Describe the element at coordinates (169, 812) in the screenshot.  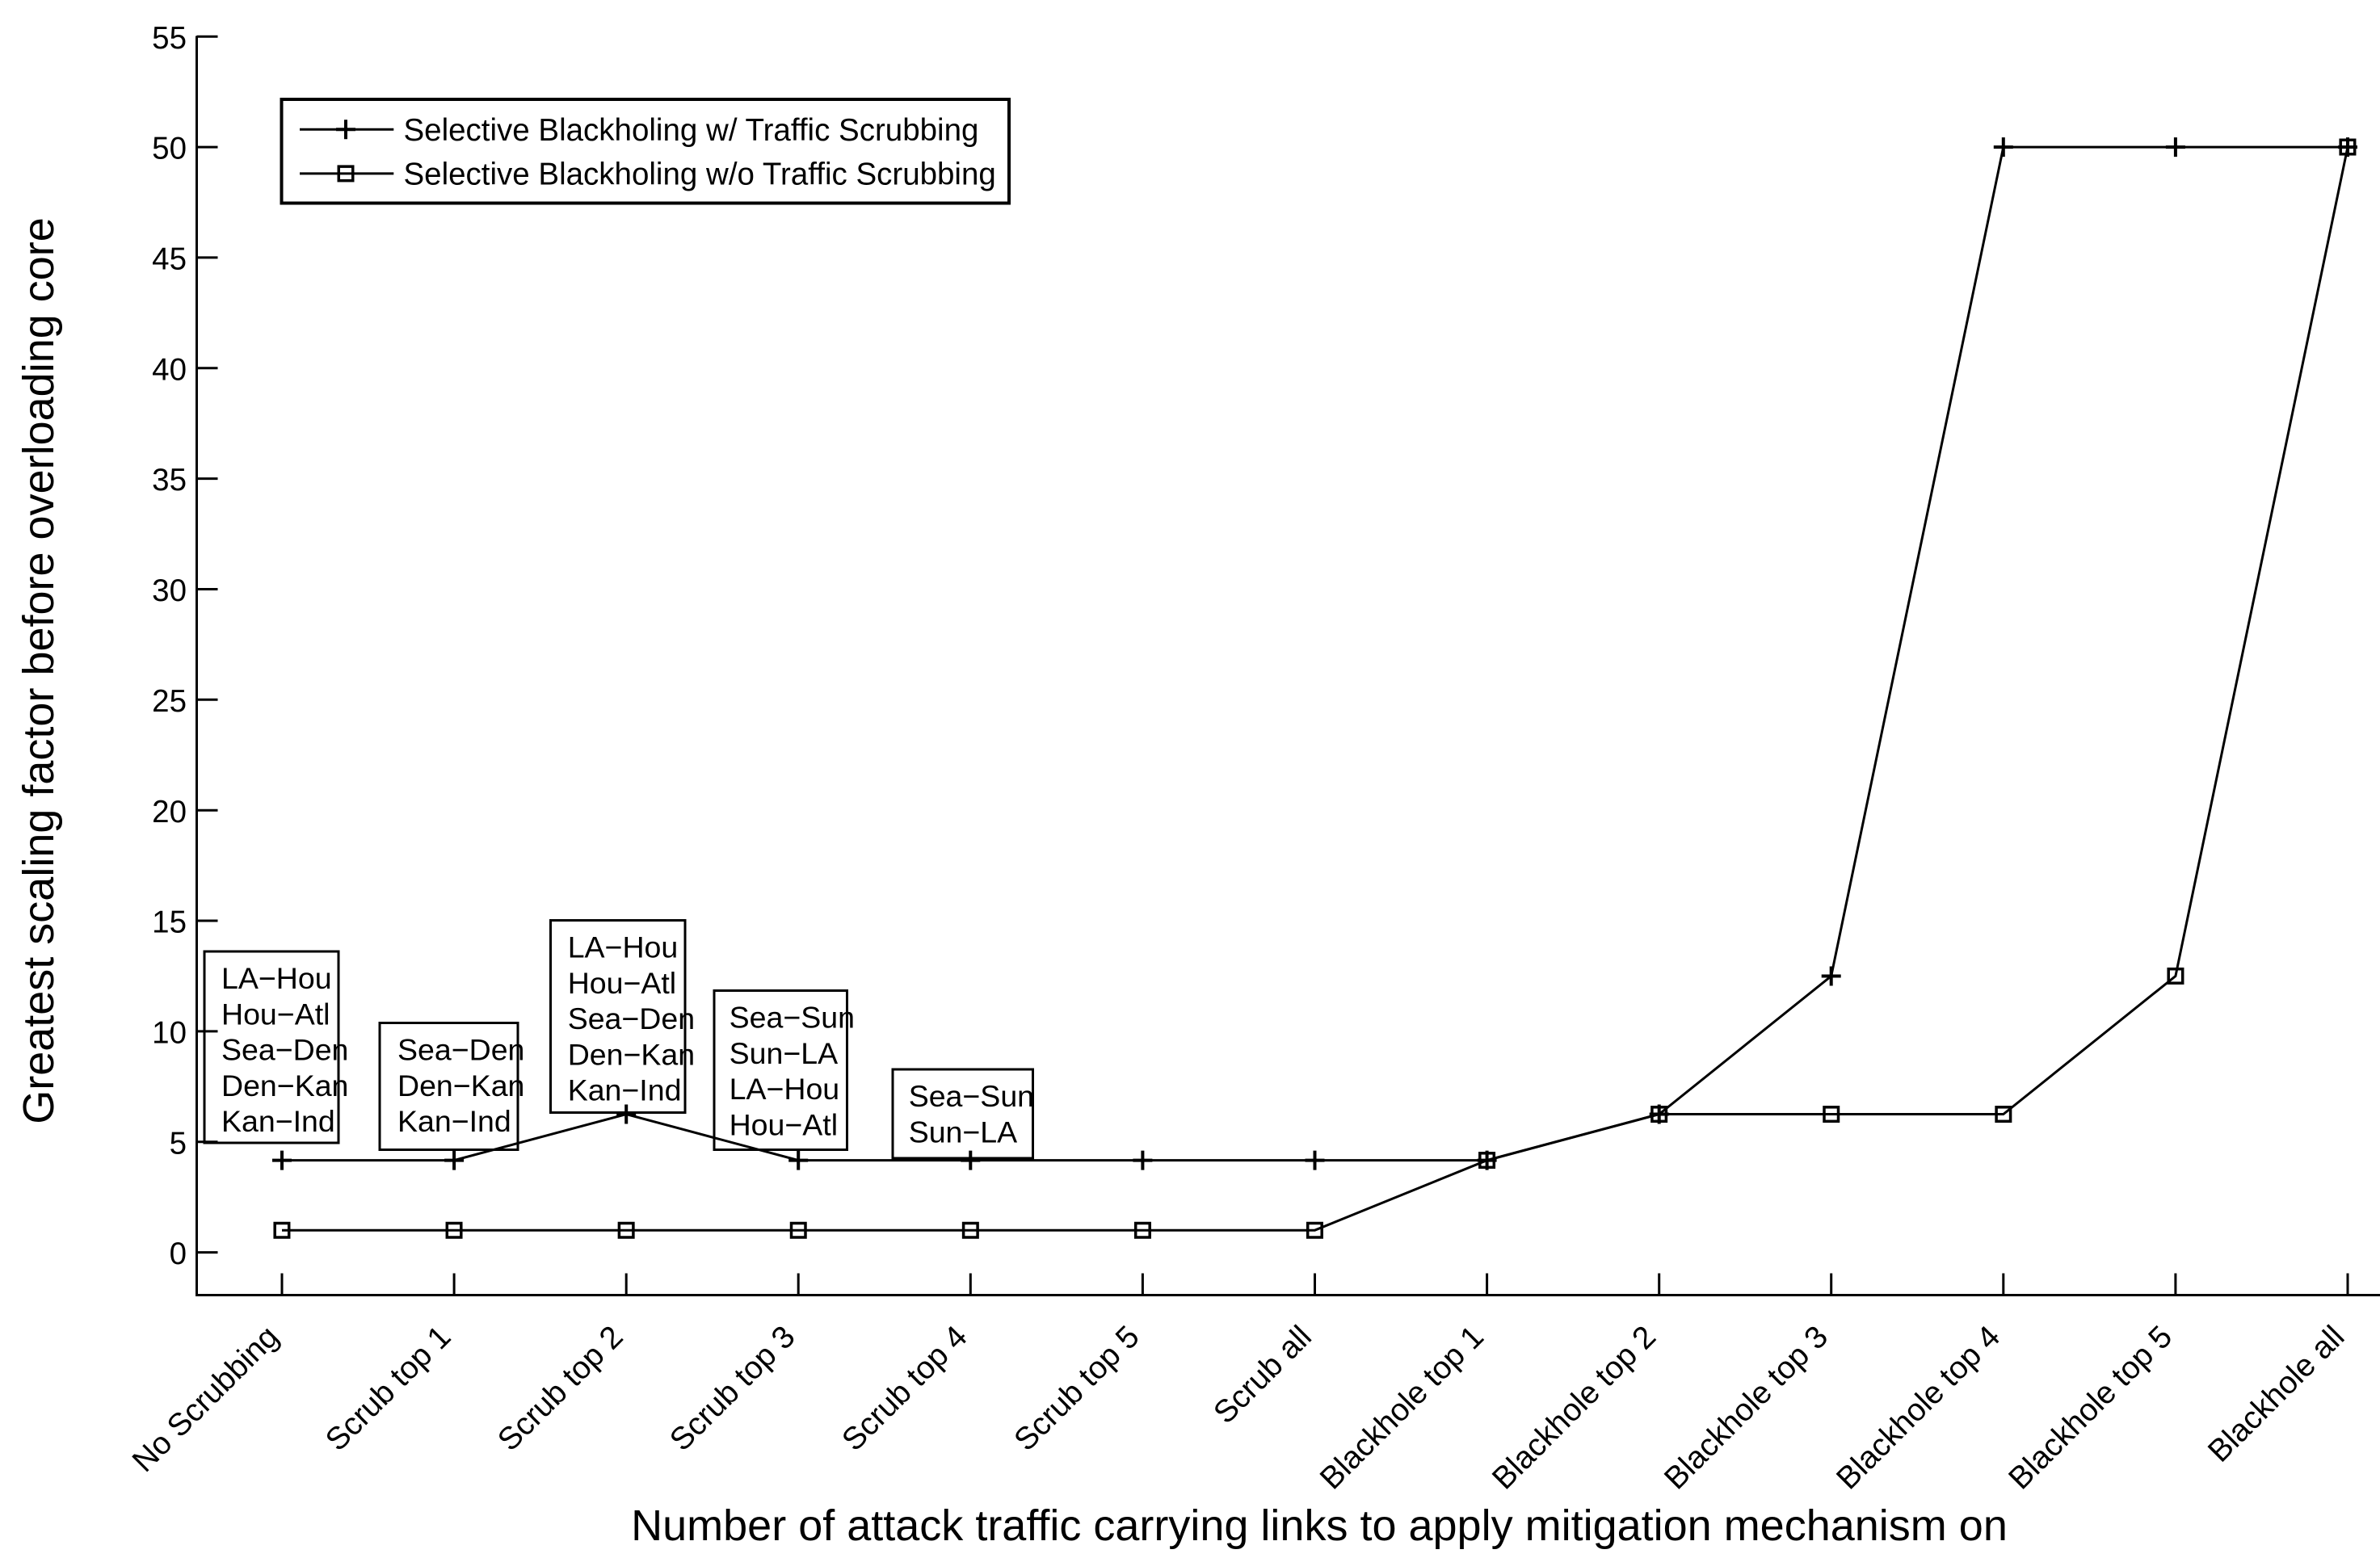
I see `svg-text: 20` at that location.